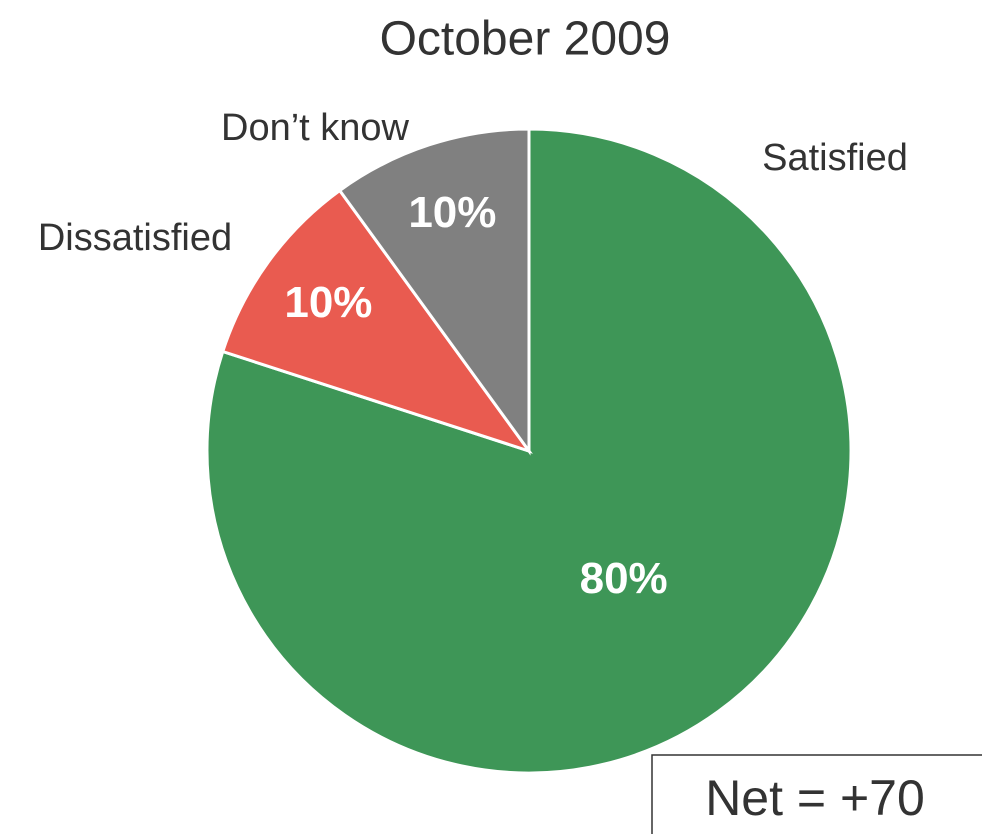 This screenshot has height=834, width=982. I want to click on category-label: Don’t know, so click(315, 128).